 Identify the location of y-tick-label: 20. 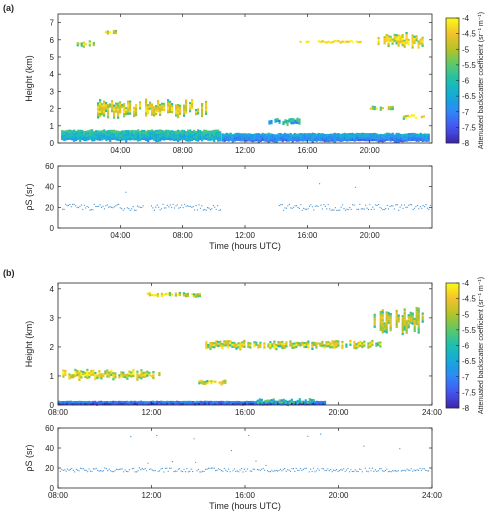
(49, 468).